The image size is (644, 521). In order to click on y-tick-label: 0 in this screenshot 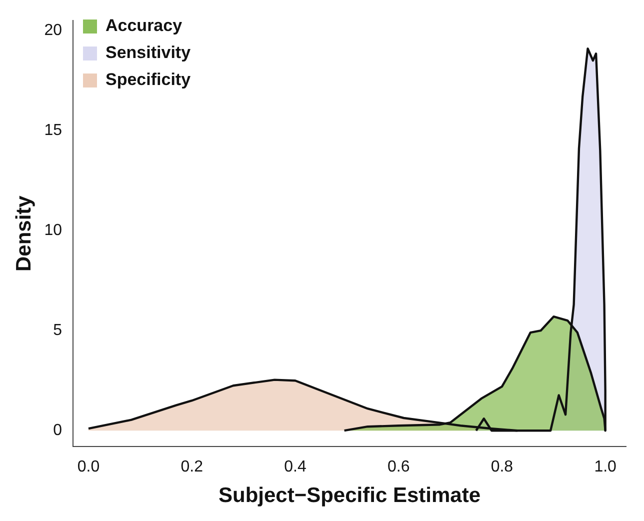, I will do `click(57, 431)`.